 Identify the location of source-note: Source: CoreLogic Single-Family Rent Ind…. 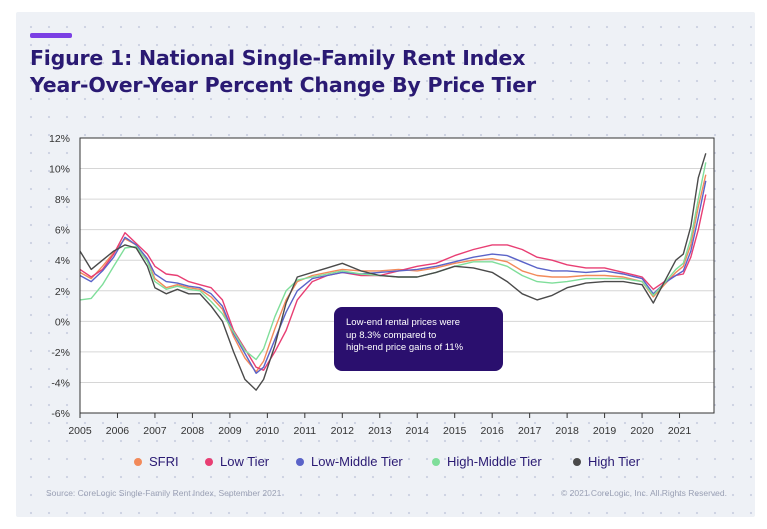
(164, 493).